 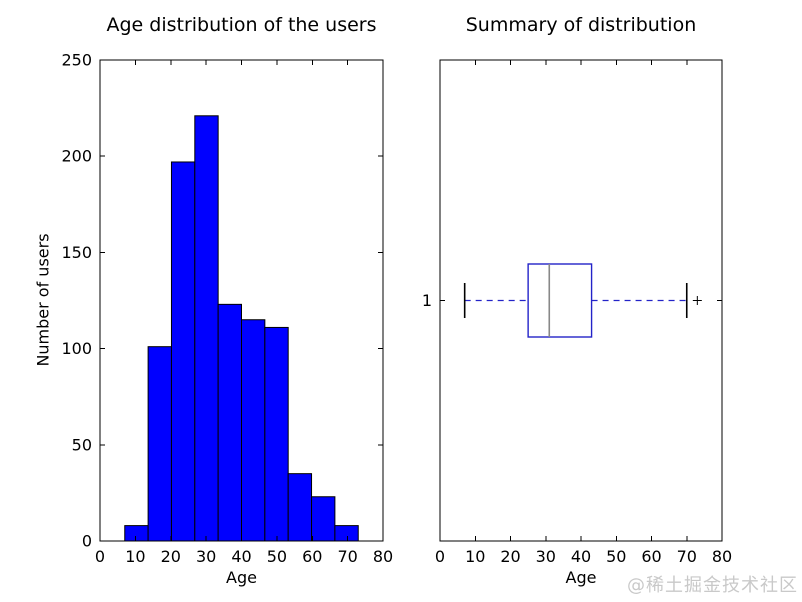 I want to click on y-tick-label: 200, so click(x=76, y=156).